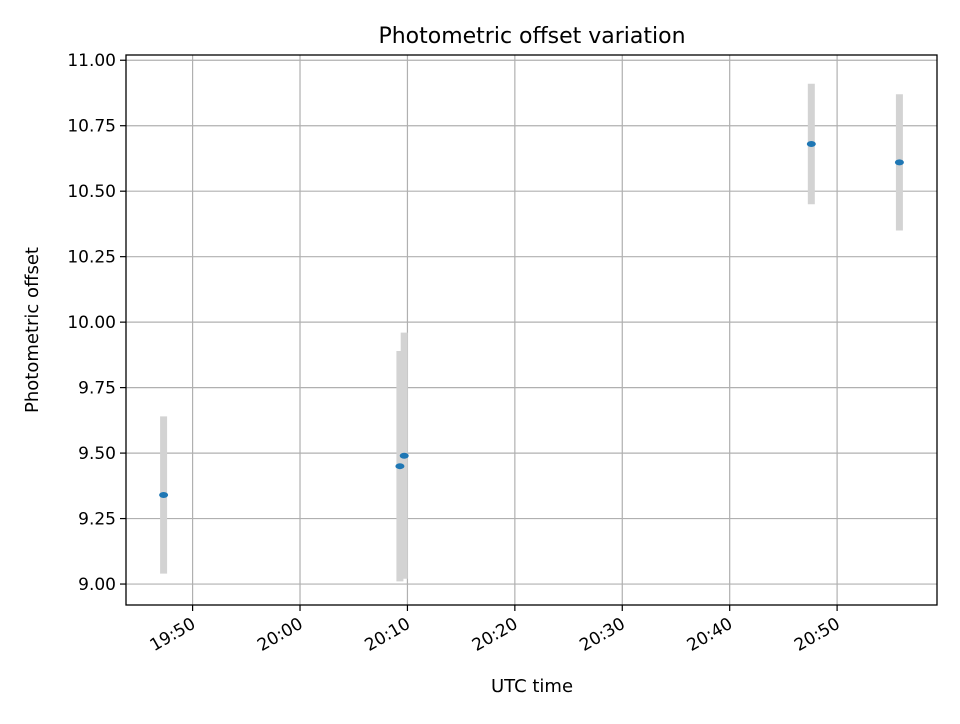 The width and height of the screenshot is (960, 724). What do you see at coordinates (710, 635) in the screenshot?
I see `x-tick-label: 20:40` at bounding box center [710, 635].